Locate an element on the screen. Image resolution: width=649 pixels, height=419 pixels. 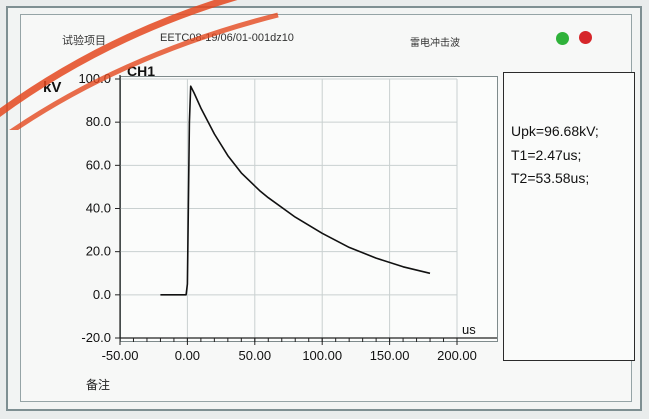
status-indicator-green is located at coordinates (562, 38).